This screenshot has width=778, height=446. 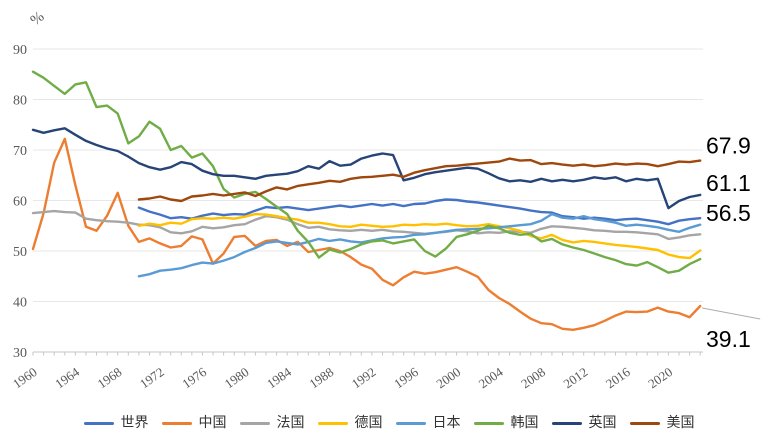 I want to click on y-axis-label-30: 30, so click(x=20, y=353).